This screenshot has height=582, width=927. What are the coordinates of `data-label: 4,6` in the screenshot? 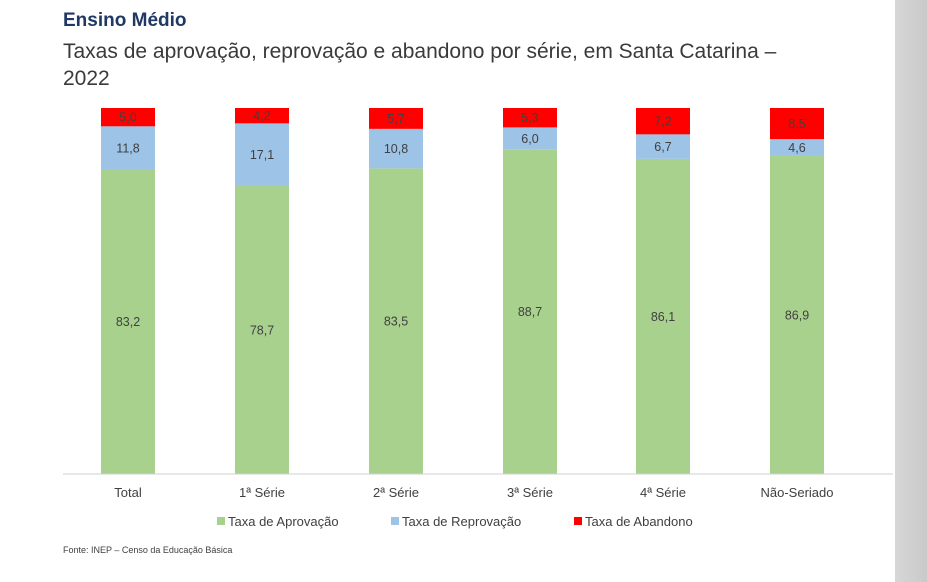 It's located at (796, 148).